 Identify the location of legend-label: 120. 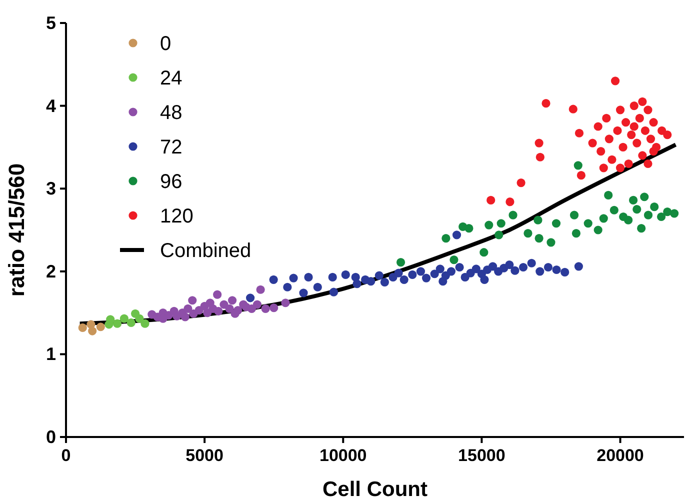
(177, 217).